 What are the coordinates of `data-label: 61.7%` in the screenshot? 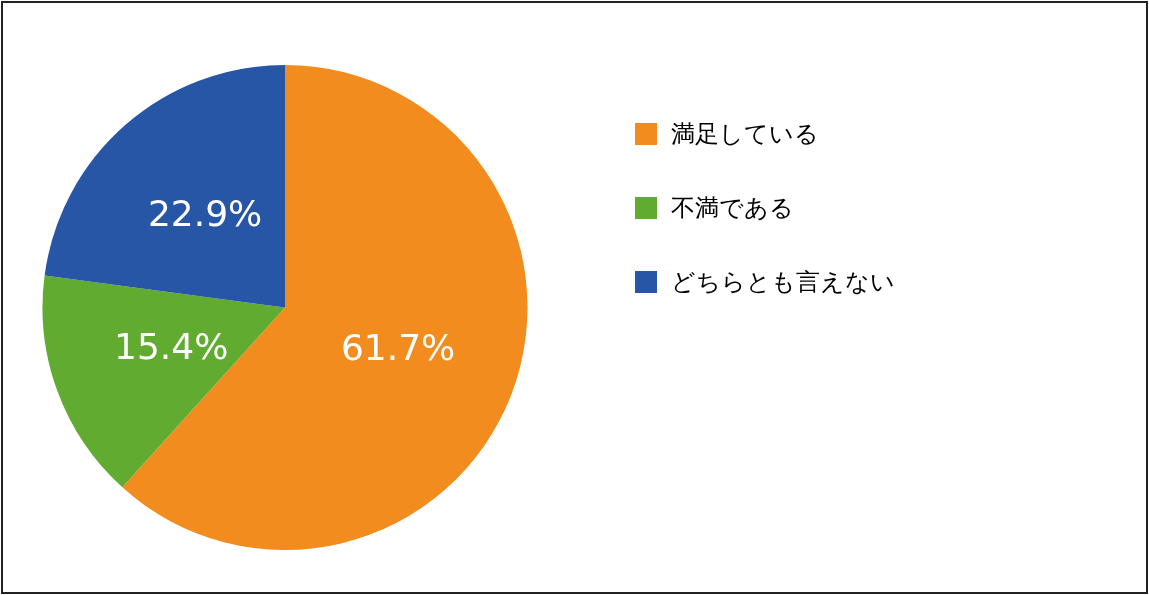 It's located at (398, 348).